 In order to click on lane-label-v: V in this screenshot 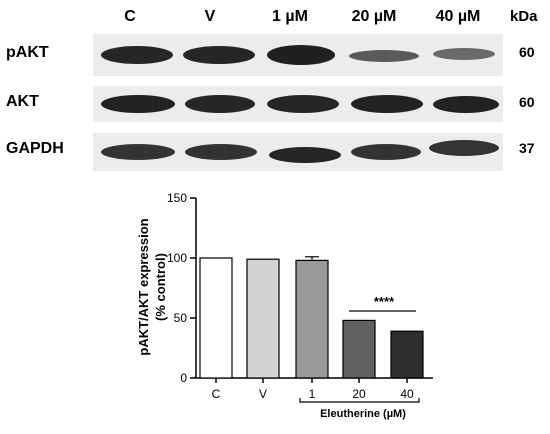, I will do `click(210, 16)`.